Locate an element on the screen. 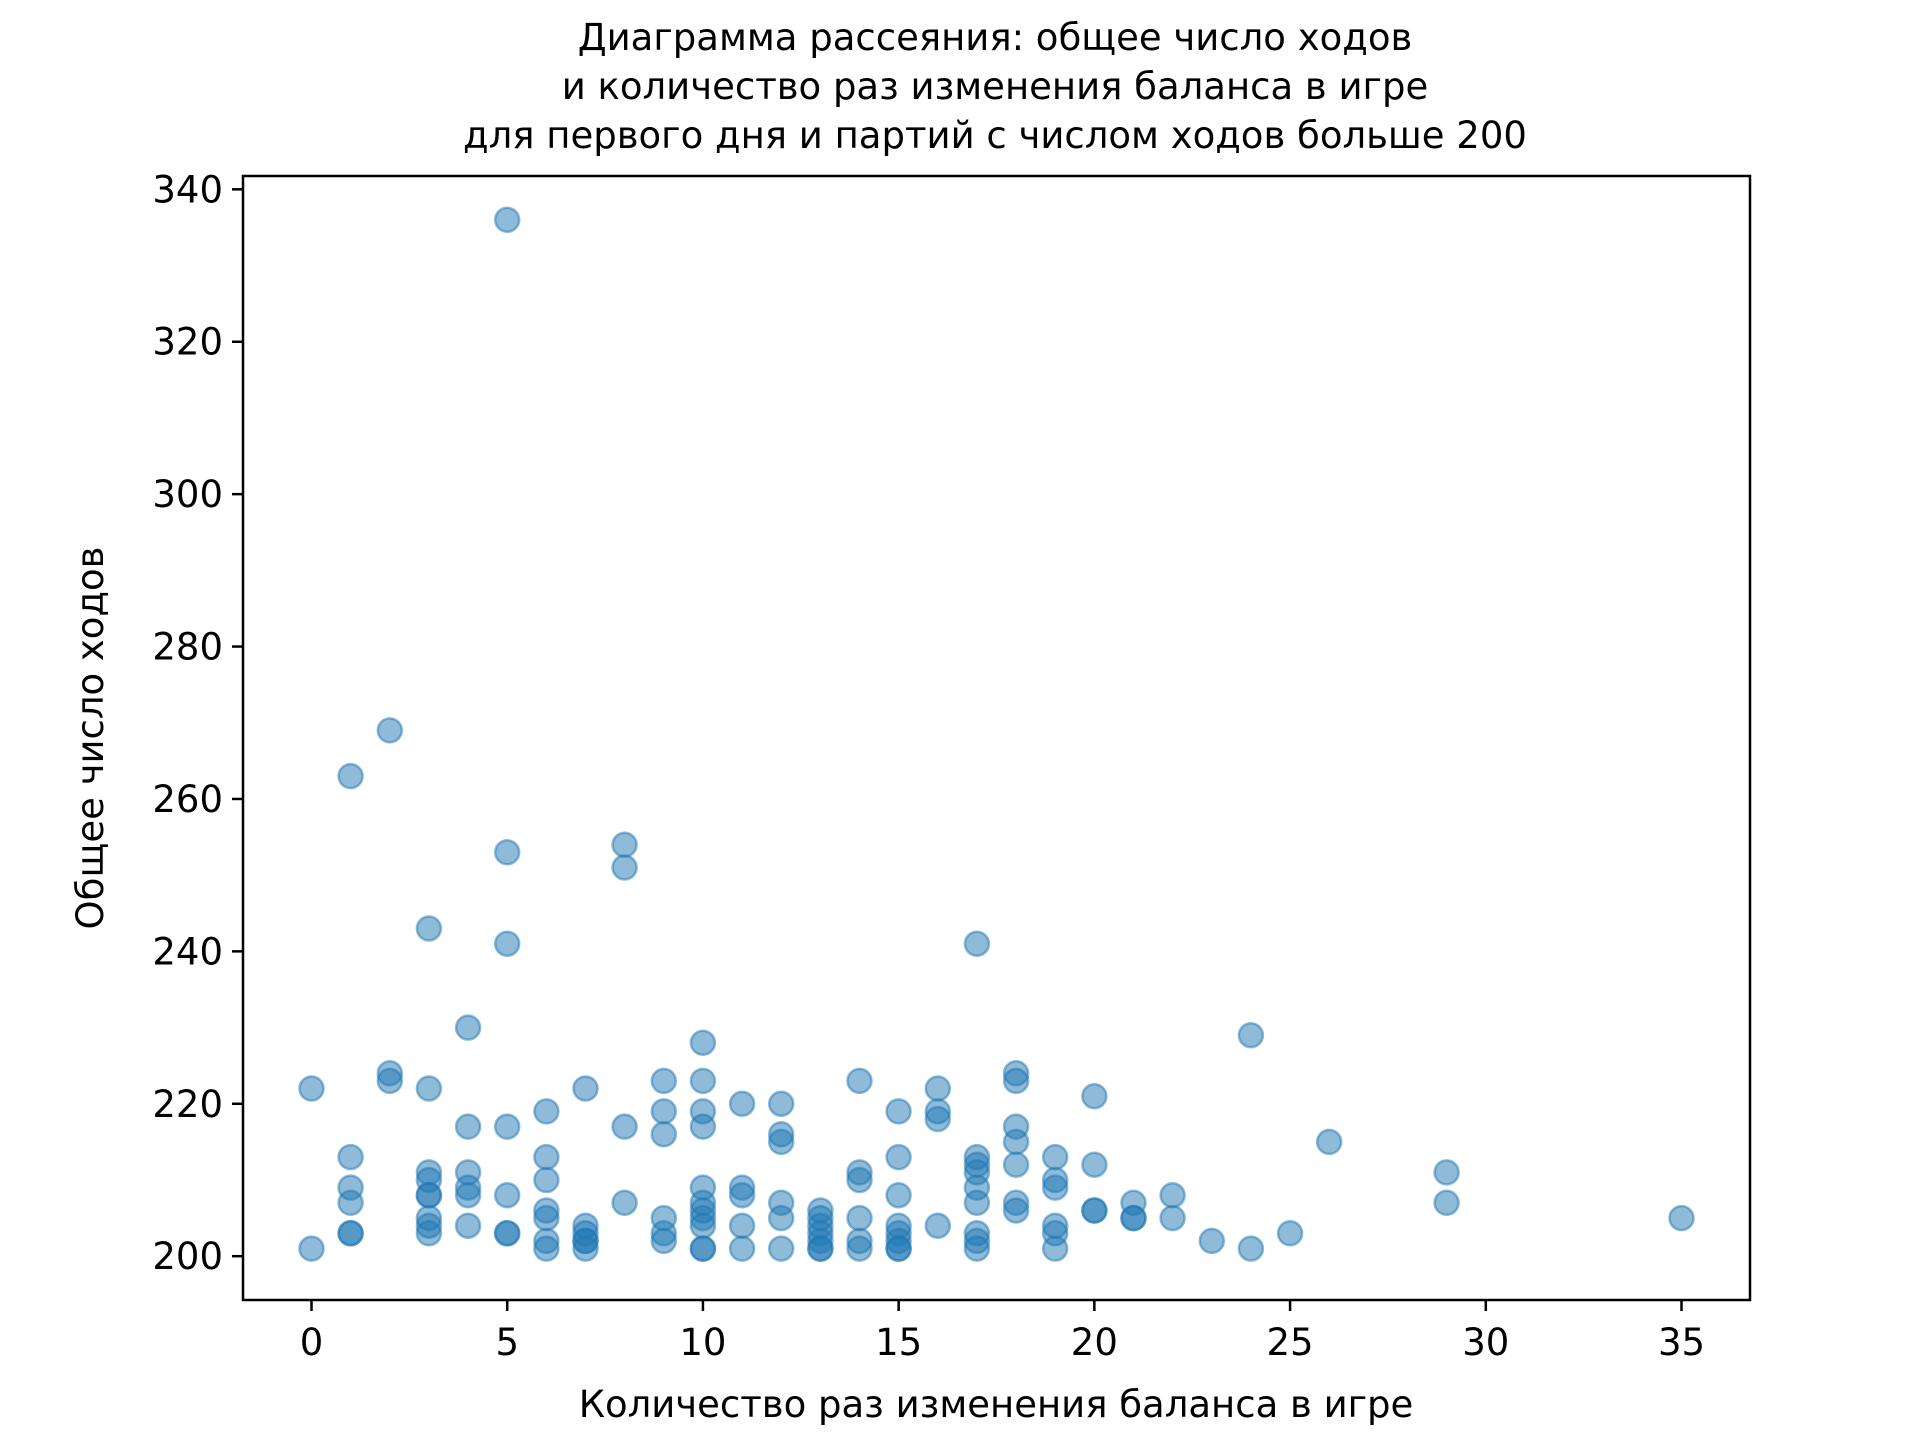 This screenshot has width=1920, height=1440. x-tick-label: 20 is located at coordinates (1094, 1342).